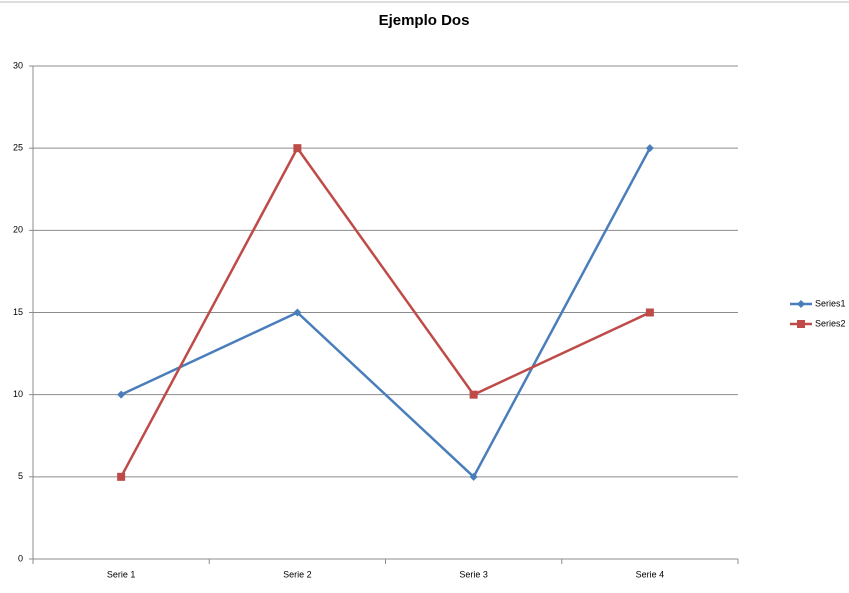  What do you see at coordinates (830, 303) in the screenshot?
I see `legend-label: Series1` at bounding box center [830, 303].